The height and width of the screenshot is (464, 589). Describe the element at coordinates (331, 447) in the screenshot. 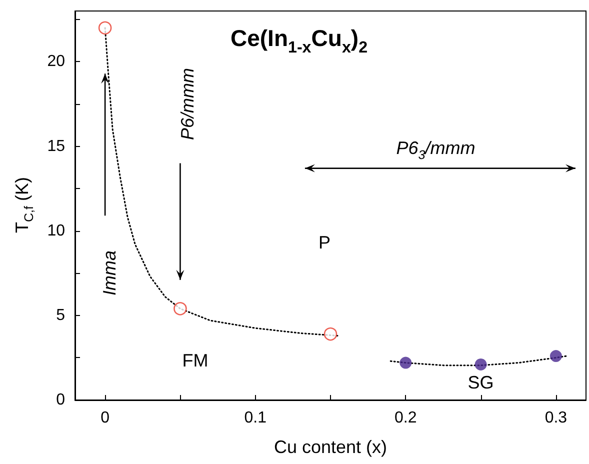

I see `x-axis-title: Cu content (x)` at that location.